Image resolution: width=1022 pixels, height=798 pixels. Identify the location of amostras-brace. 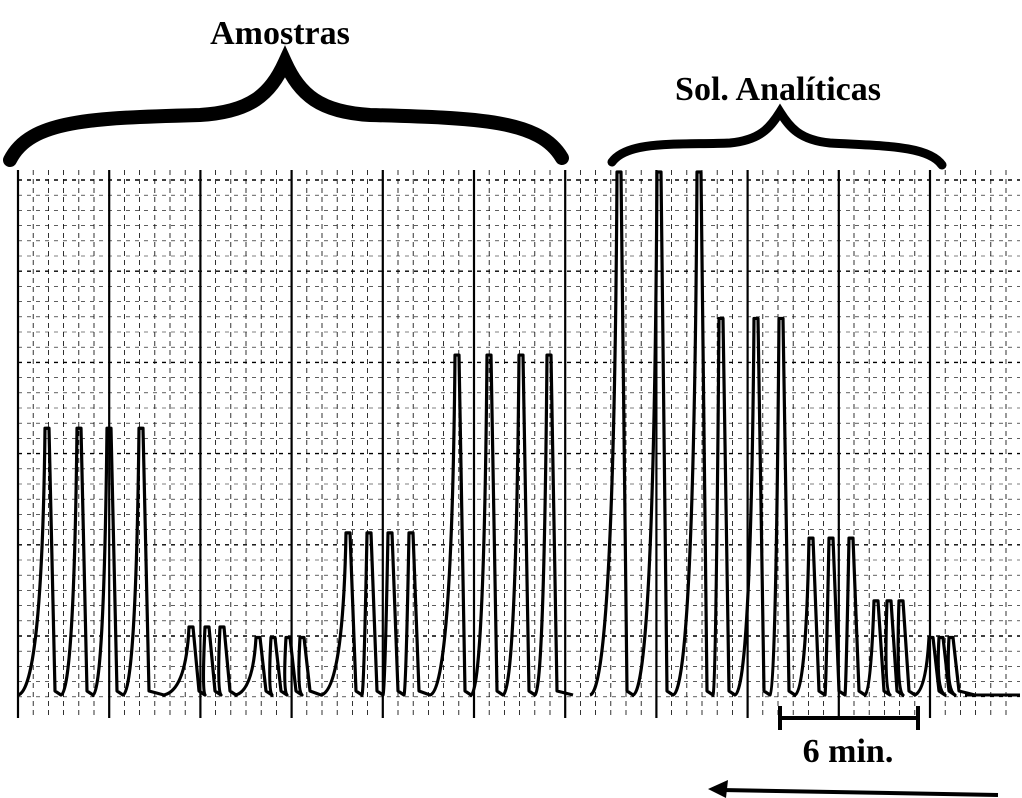
(286, 106).